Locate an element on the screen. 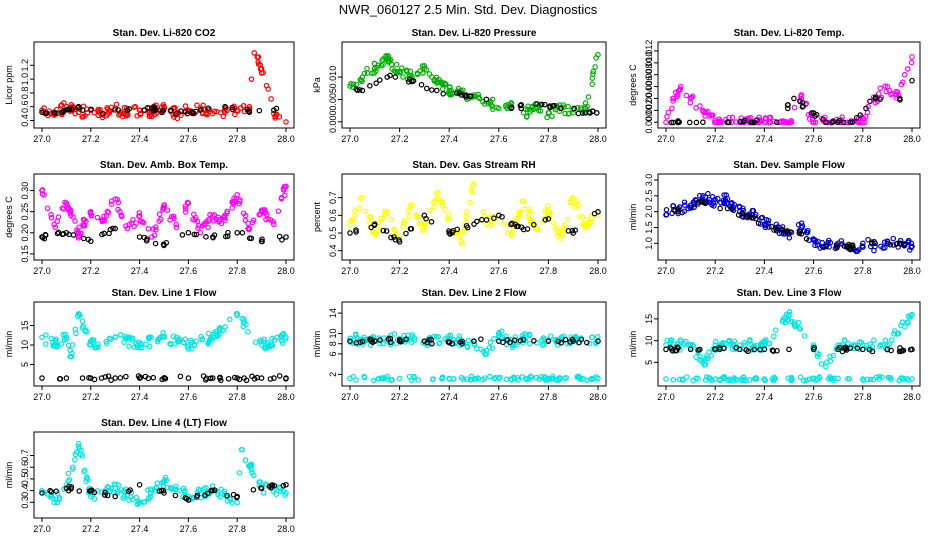 Image resolution: width=936 pixels, height=540 pixels. y-tick-label: 1.0 is located at coordinates (649, 243).